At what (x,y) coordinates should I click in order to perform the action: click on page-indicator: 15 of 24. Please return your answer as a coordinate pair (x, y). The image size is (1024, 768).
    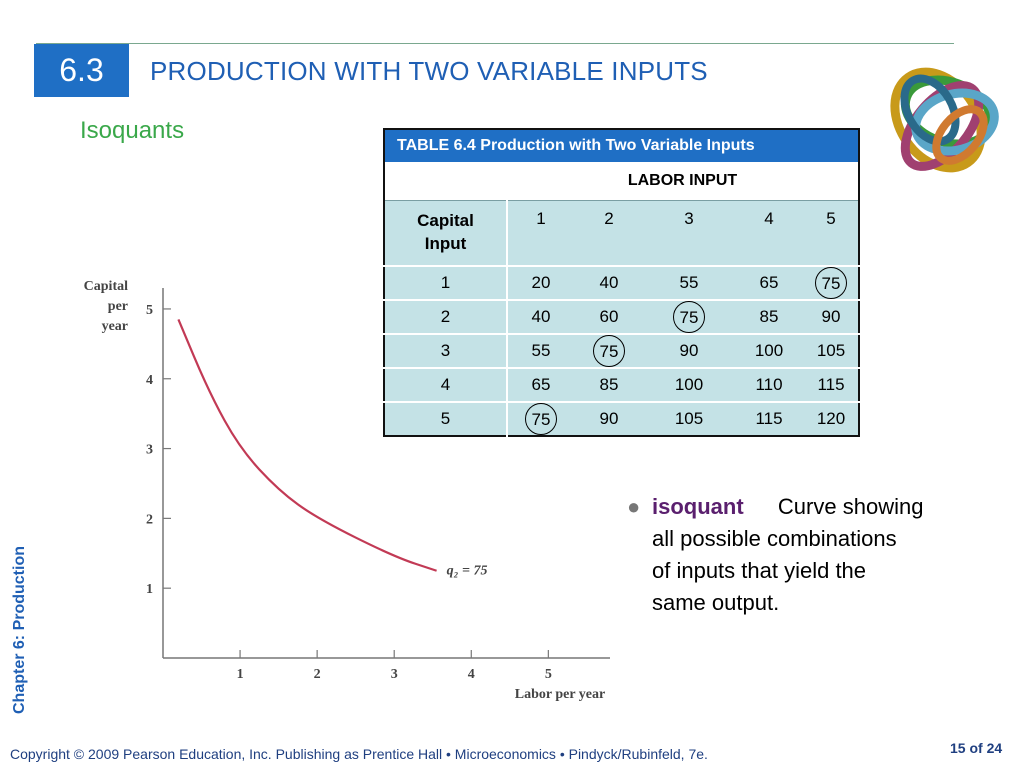
    Looking at the image, I should click on (976, 748).